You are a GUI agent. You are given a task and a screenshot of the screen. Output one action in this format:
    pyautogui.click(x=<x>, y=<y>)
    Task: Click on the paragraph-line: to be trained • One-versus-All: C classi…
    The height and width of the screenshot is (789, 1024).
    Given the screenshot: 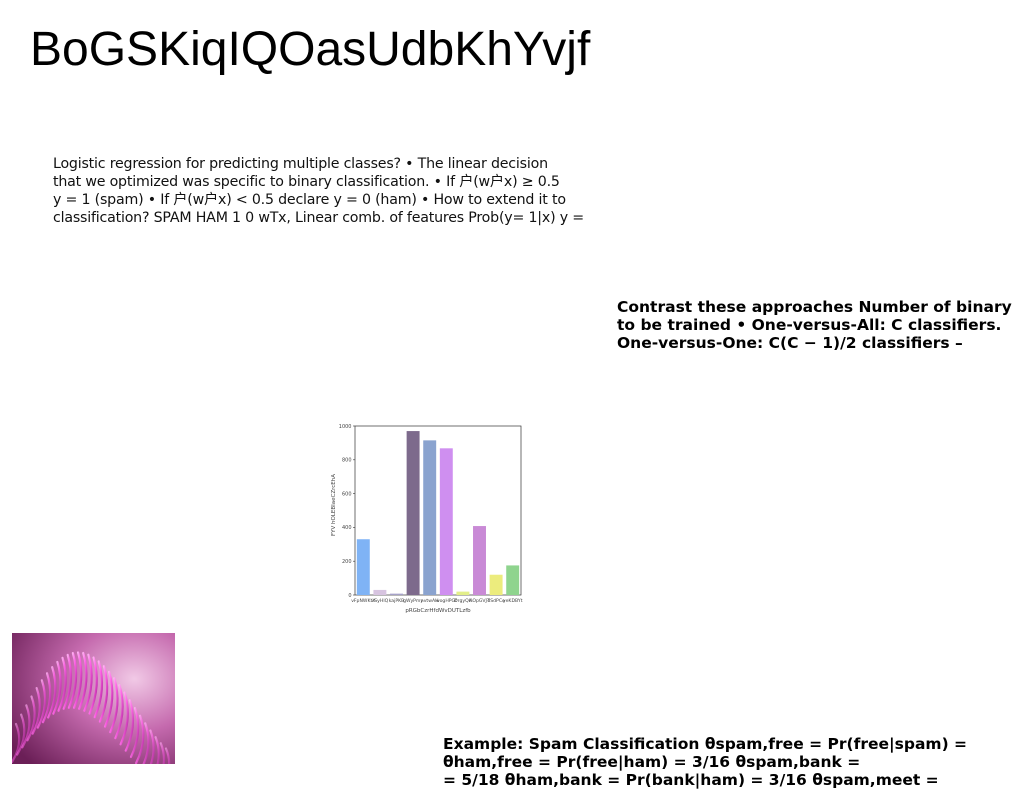 What is the action you would take?
    pyautogui.click(x=809, y=325)
    